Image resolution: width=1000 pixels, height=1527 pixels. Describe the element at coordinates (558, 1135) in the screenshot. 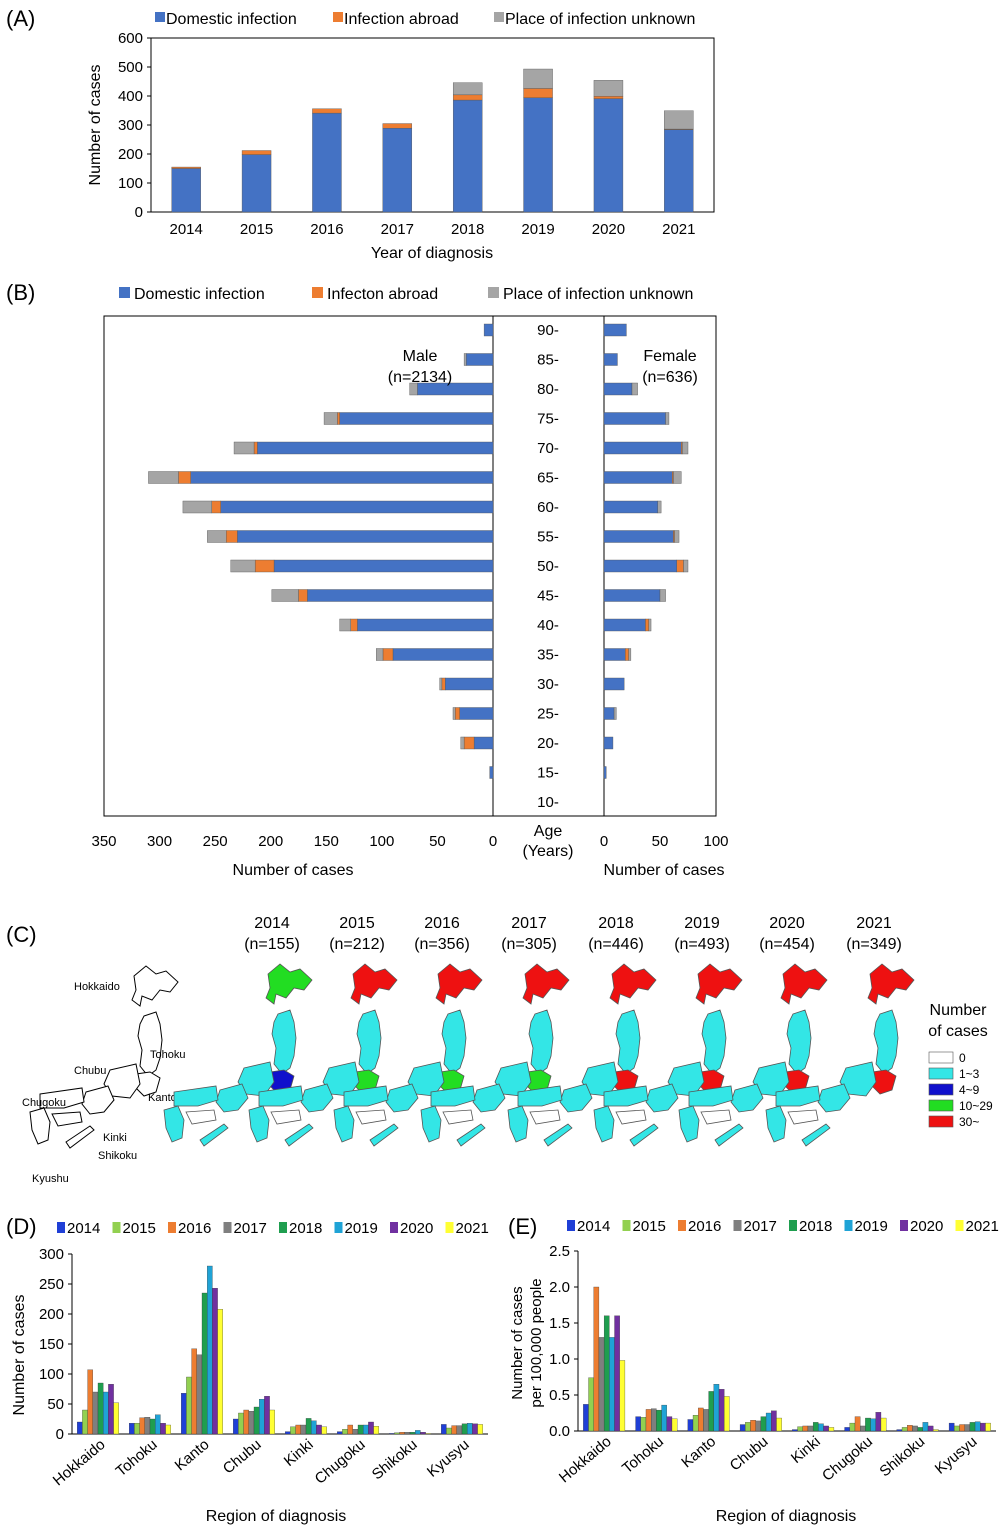

I see `region-okinawa-2018` at that location.